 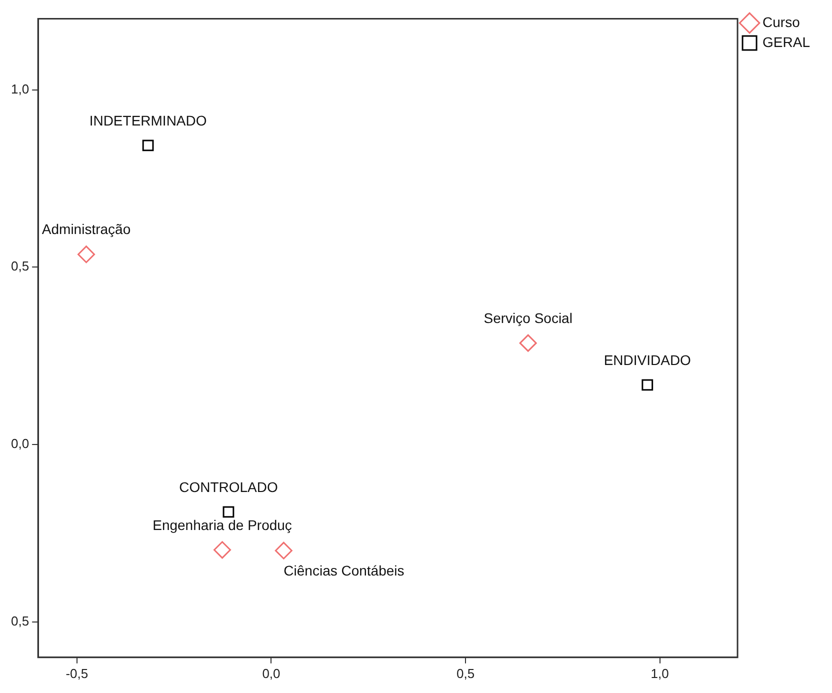 What do you see at coordinates (786, 42) in the screenshot?
I see `legend-label: GERAL` at bounding box center [786, 42].